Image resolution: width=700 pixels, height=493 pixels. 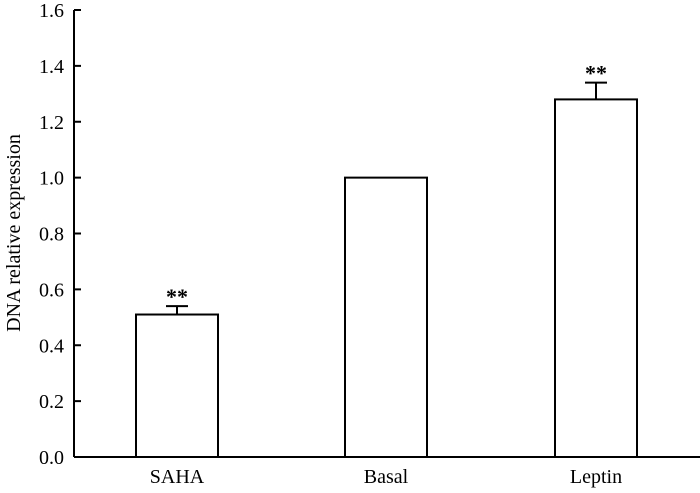 I want to click on y-tick-label: 1.4, so click(x=51, y=67).